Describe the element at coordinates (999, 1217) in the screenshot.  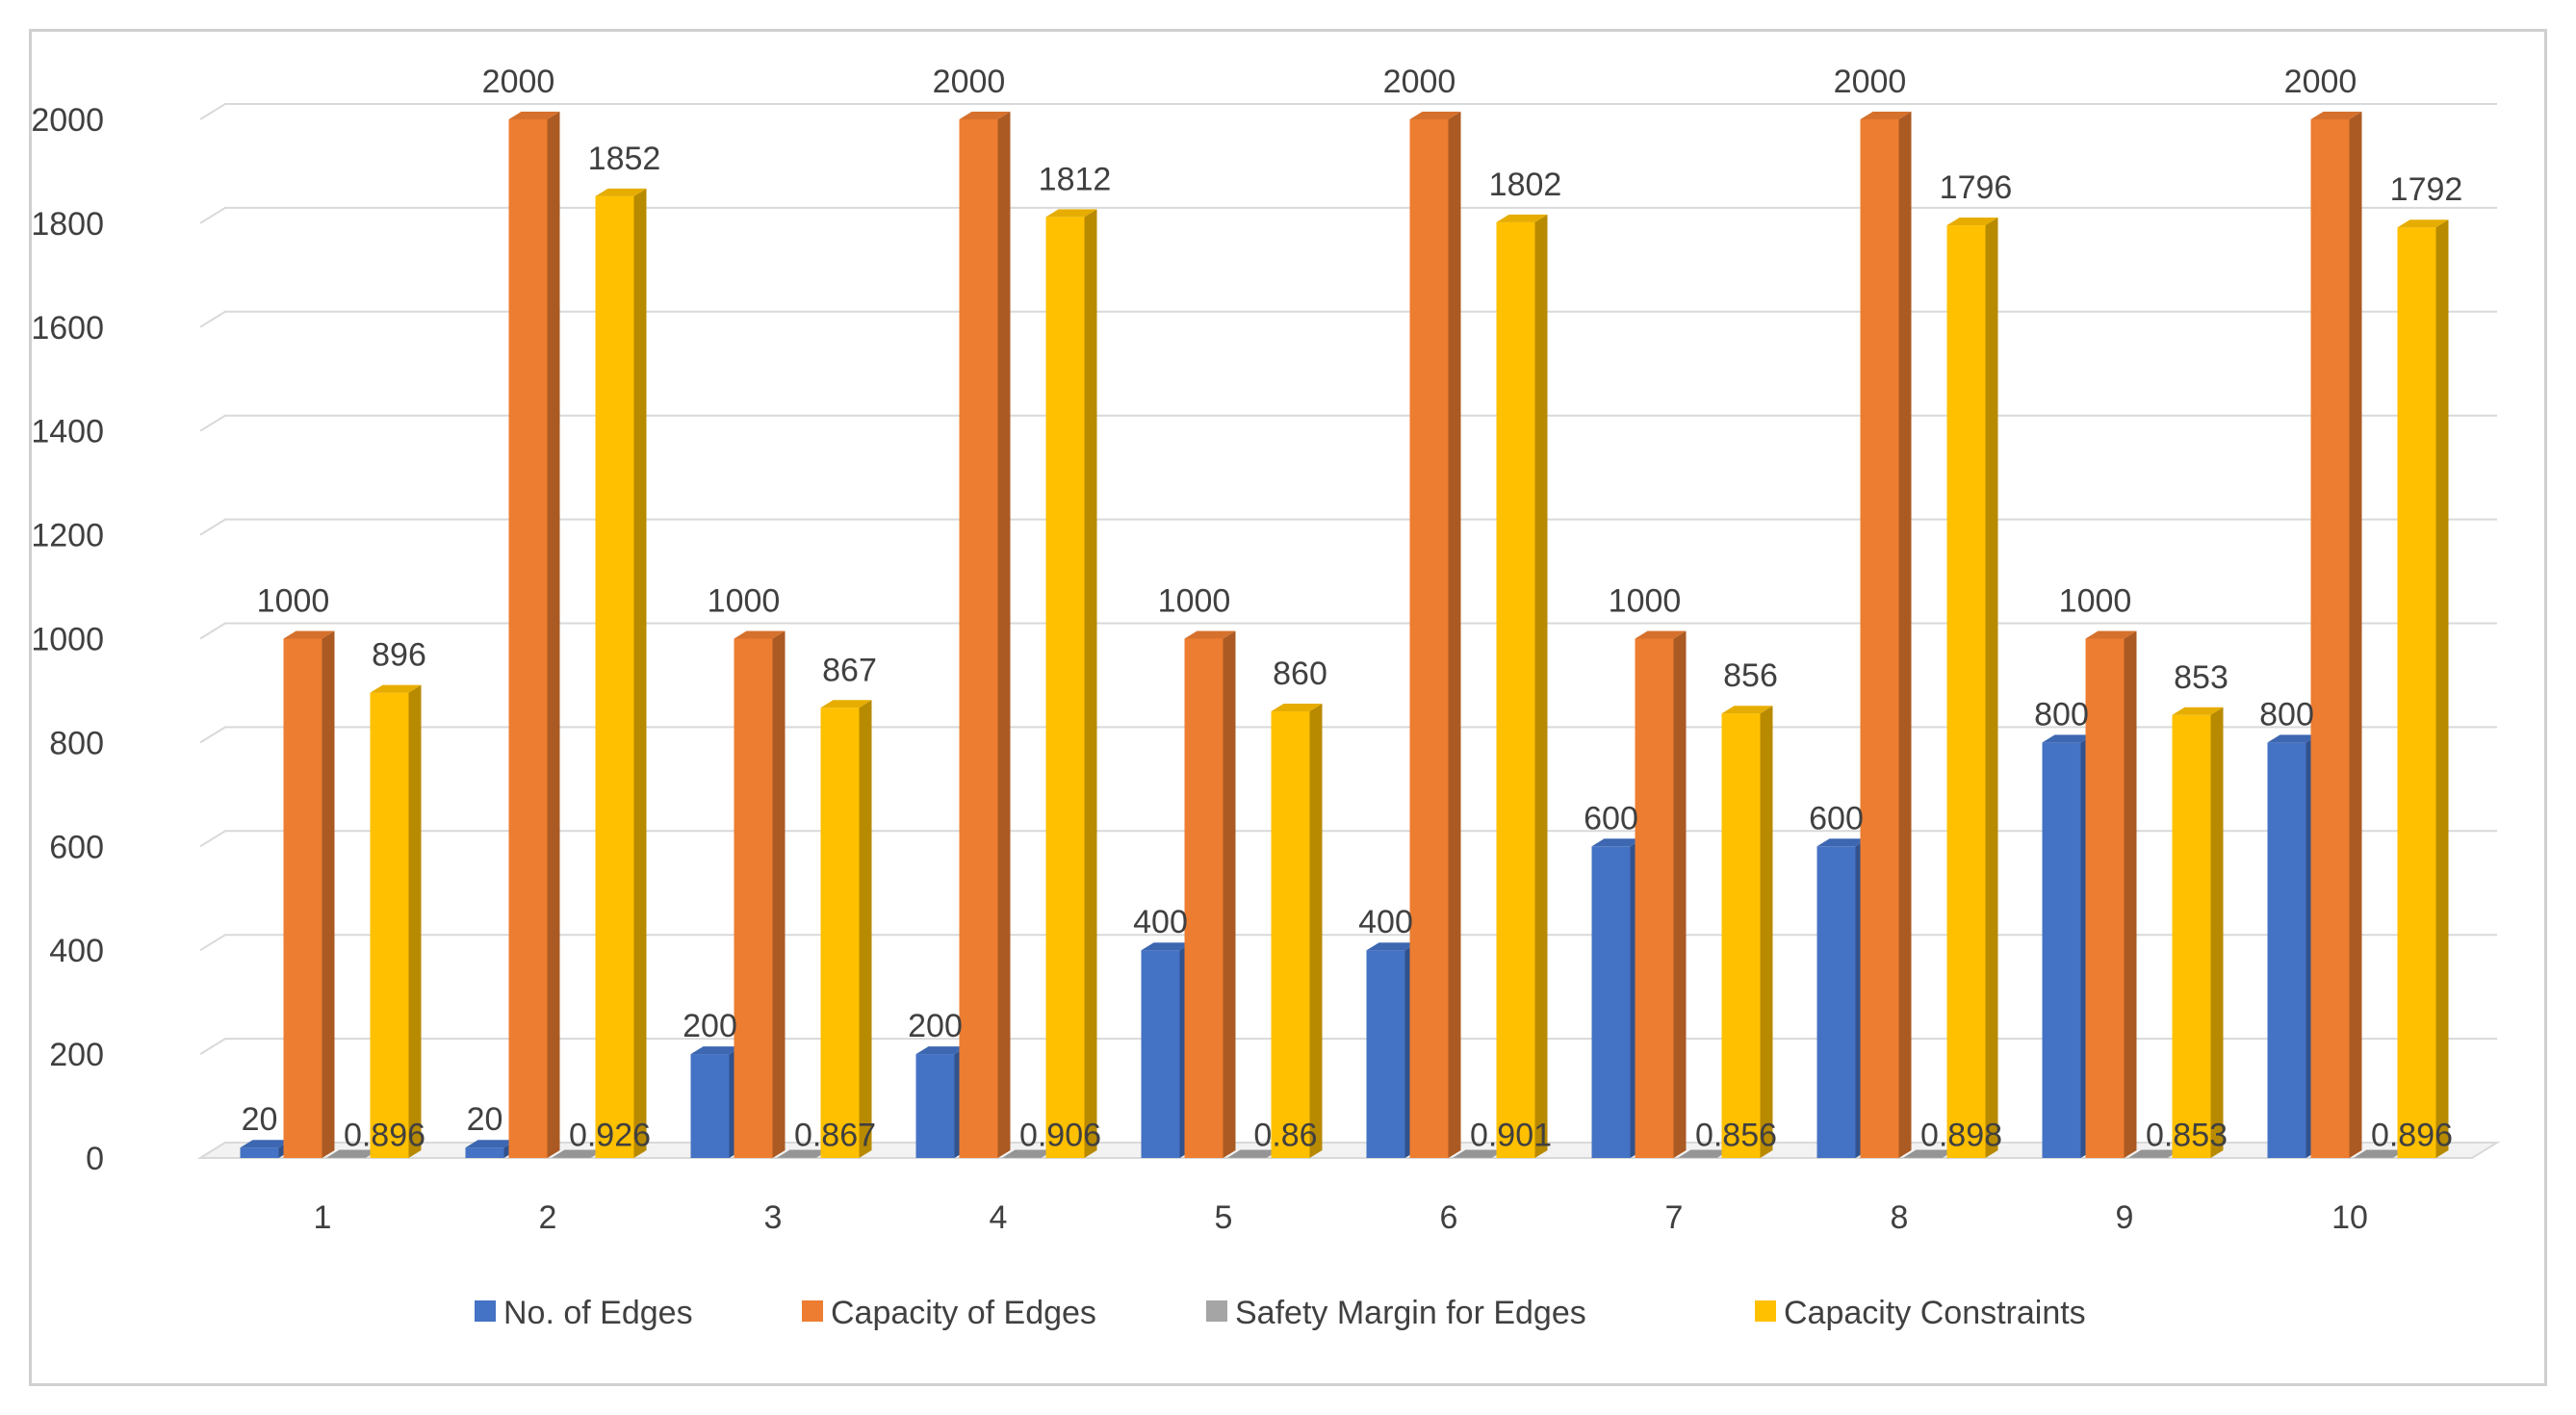
I see `x-tick-label: 4` at that location.